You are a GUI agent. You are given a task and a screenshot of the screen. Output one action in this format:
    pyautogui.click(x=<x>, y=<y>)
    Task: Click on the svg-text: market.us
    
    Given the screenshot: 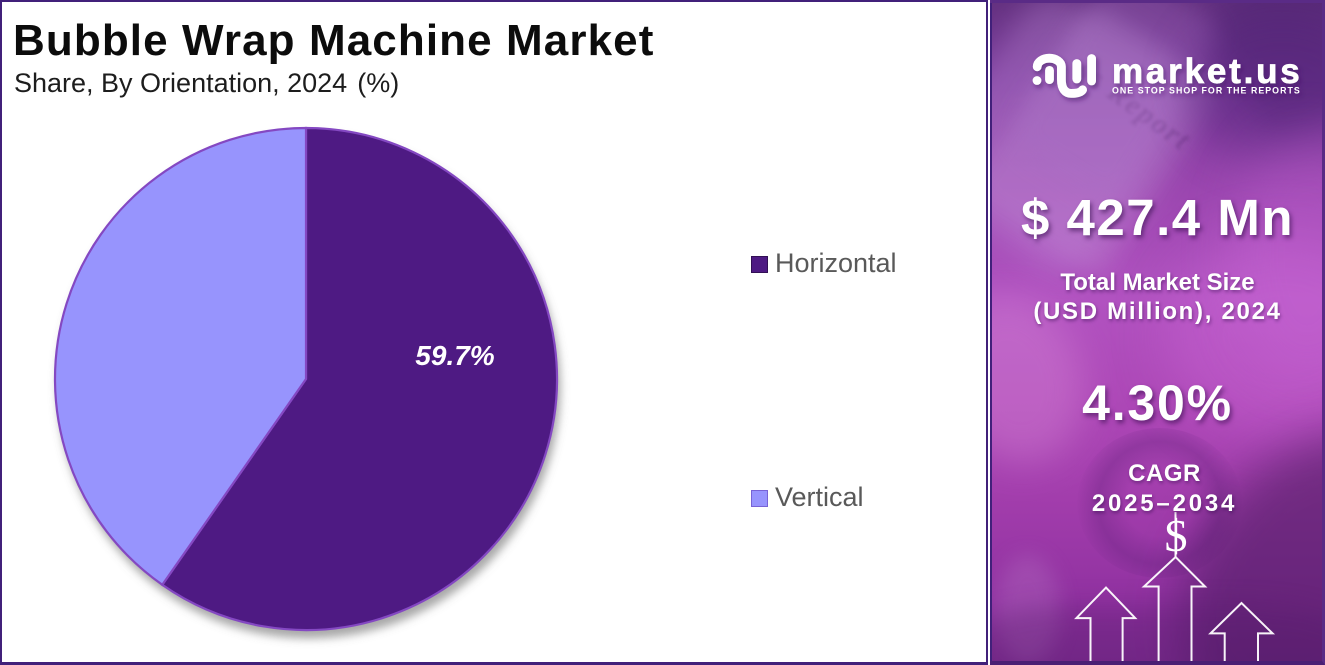 What is the action you would take?
    pyautogui.click(x=1207, y=71)
    